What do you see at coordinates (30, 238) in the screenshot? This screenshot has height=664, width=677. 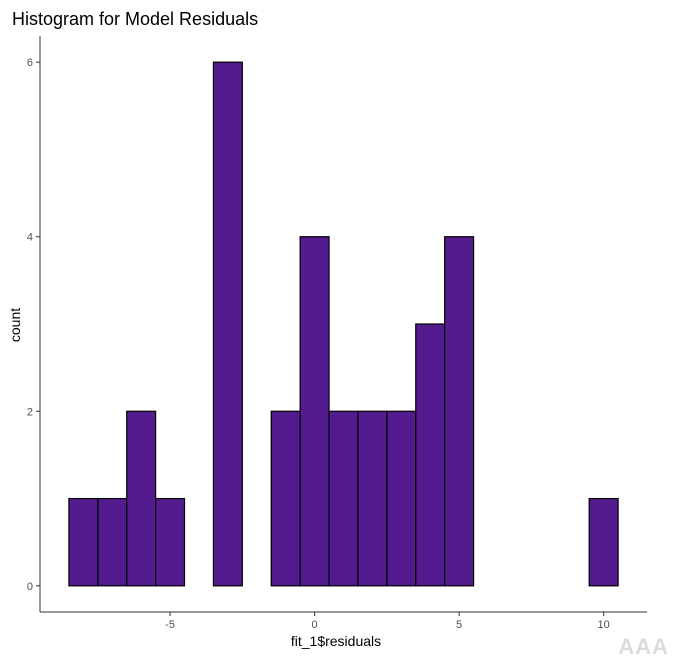 I see `y-tick-label: 4` at bounding box center [30, 238].